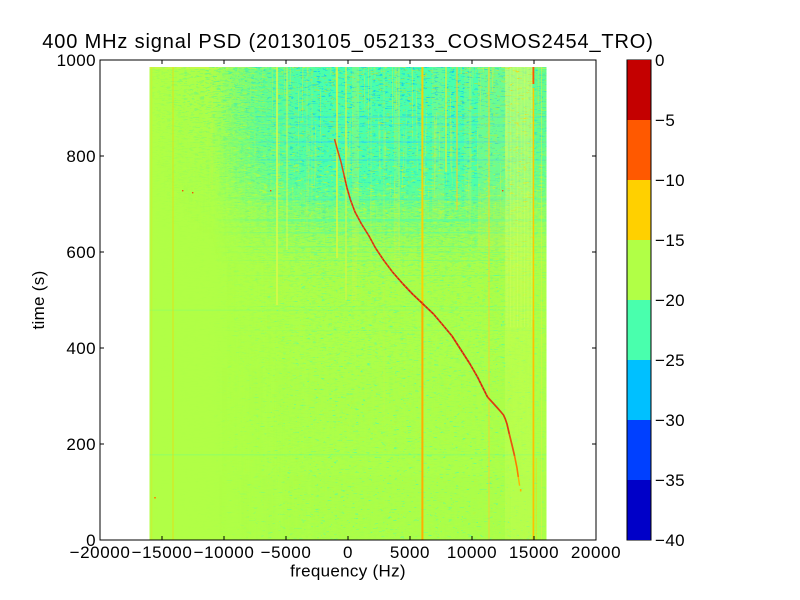 Image resolution: width=800 pixels, height=600 pixels. I want to click on svg-text: −25, so click(670, 360).